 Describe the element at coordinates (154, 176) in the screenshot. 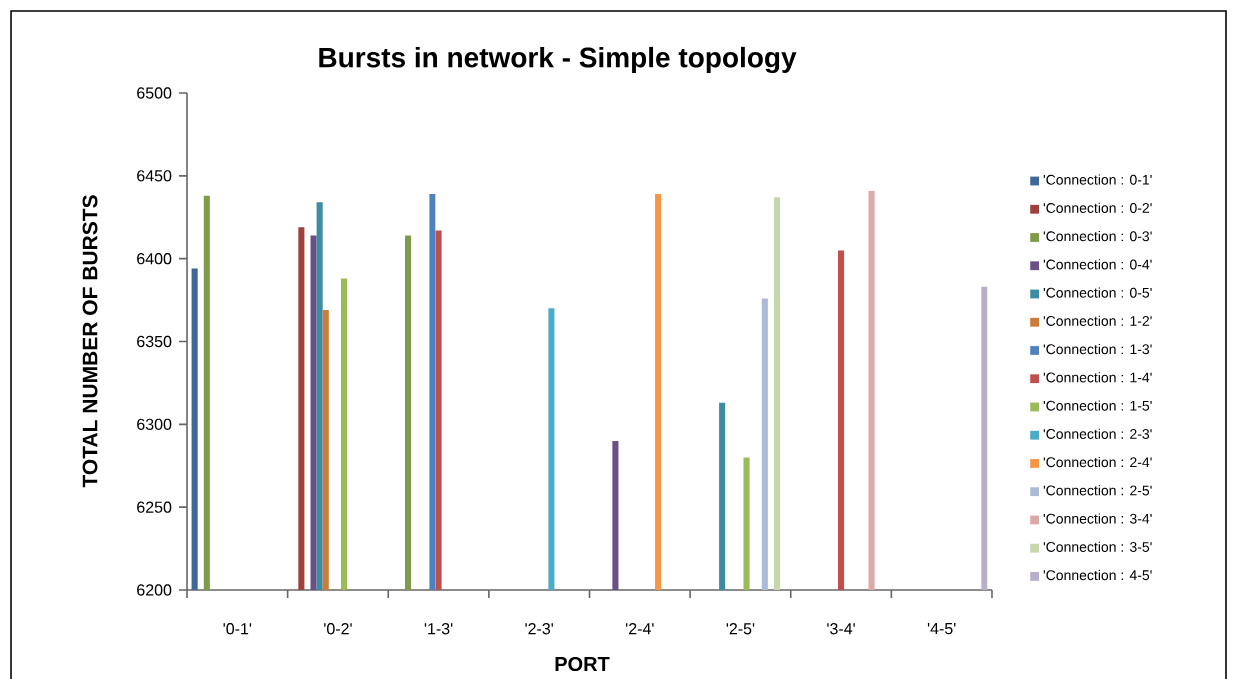

I see `y-tick-label: 6450` at that location.